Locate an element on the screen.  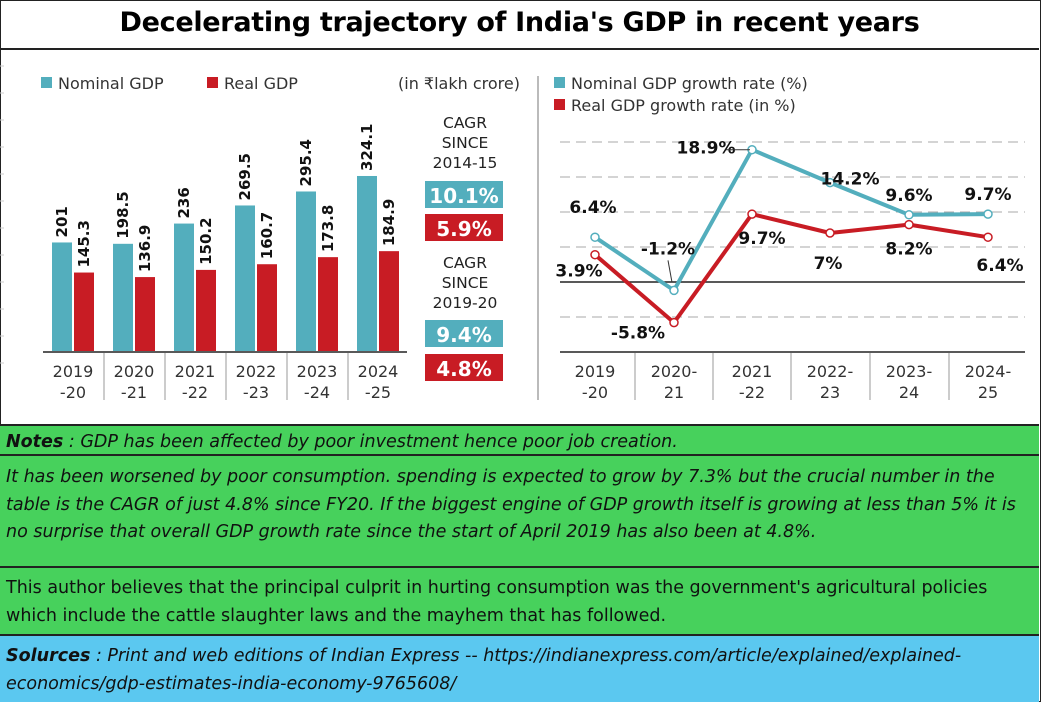
bar-real-value: 150.2 is located at coordinates (206, 240).